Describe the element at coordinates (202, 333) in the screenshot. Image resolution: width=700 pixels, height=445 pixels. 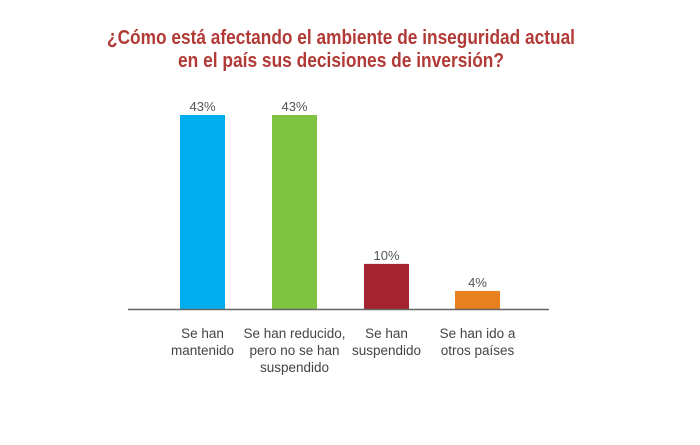
I see `category-label-1: Se han` at that location.